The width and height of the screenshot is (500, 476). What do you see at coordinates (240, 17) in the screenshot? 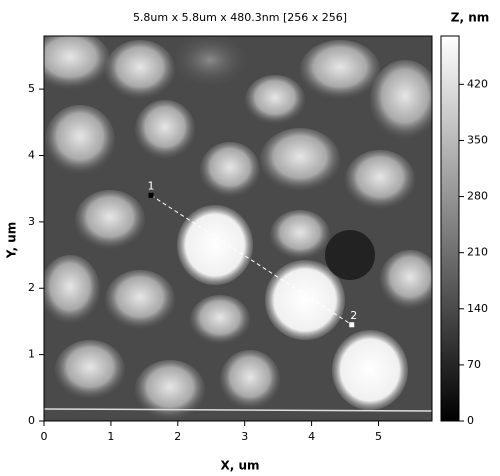
I see `title: 5.8um x 5.8um x 480.3nm [256 x 256]` at bounding box center [240, 17].